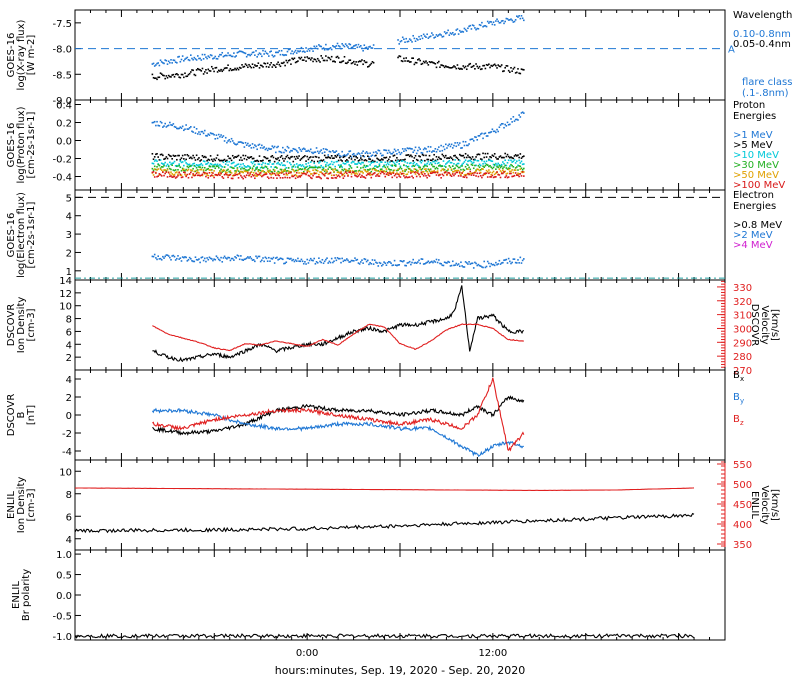 The height and width of the screenshot is (680, 800). I want to click on legend-entry: B, so click(736, 397).